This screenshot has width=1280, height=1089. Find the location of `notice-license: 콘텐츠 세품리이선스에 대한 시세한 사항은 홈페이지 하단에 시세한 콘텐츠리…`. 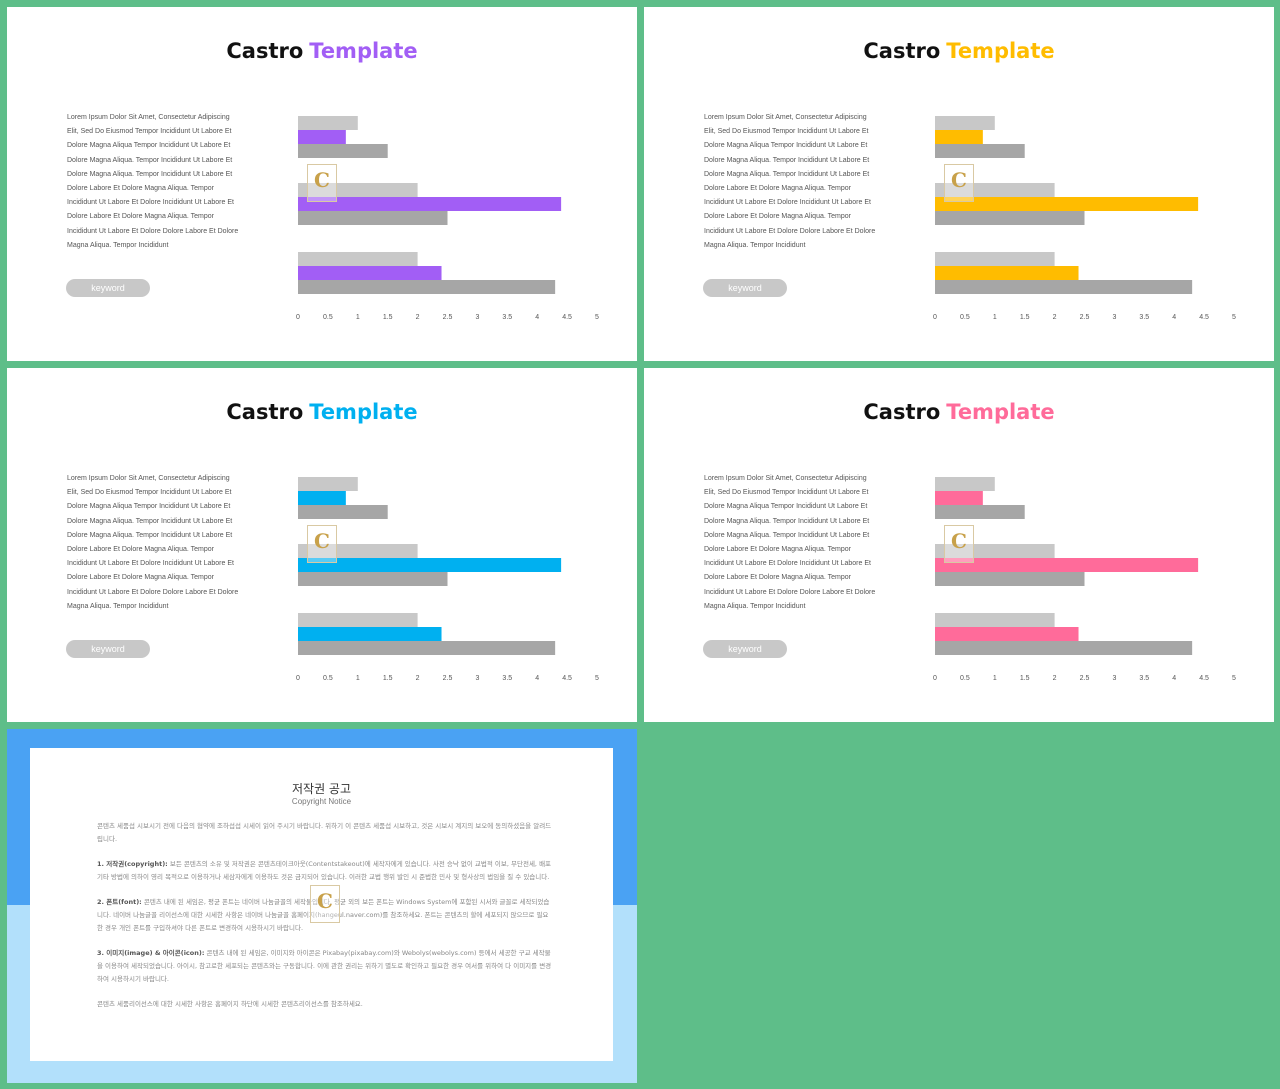

notice-license: 콘텐츠 세품리이선스에 대한 시세한 사항은 홈페이지 하단에 시세한 콘텐츠리… is located at coordinates (230, 1004).